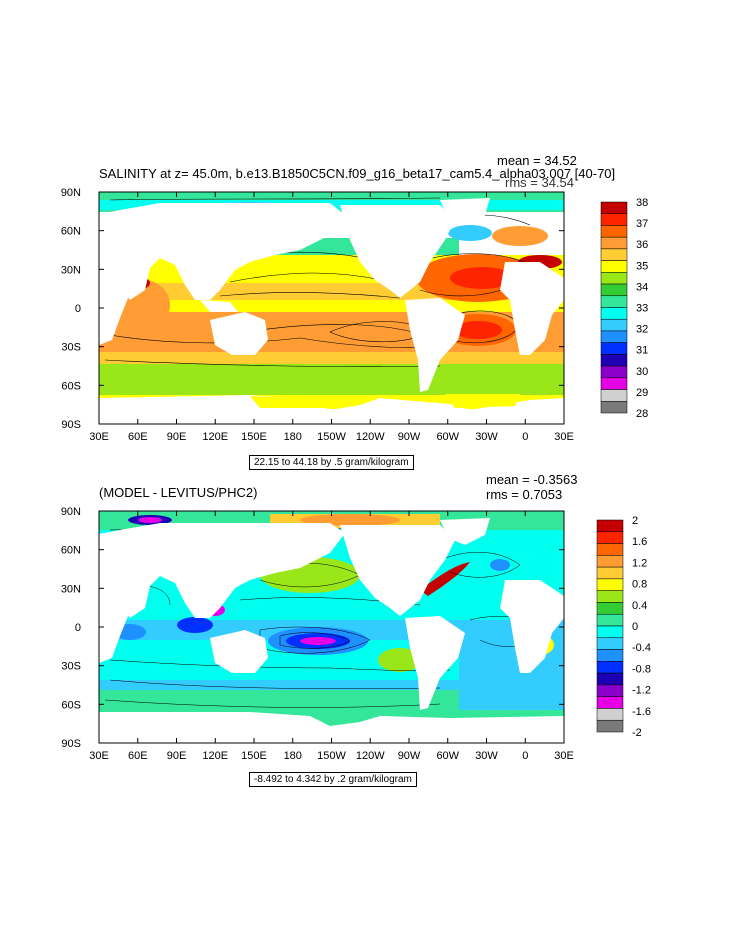 Image resolution: width=733 pixels, height=945 pixels. I want to click on colorbar-label: -2, so click(637, 733).